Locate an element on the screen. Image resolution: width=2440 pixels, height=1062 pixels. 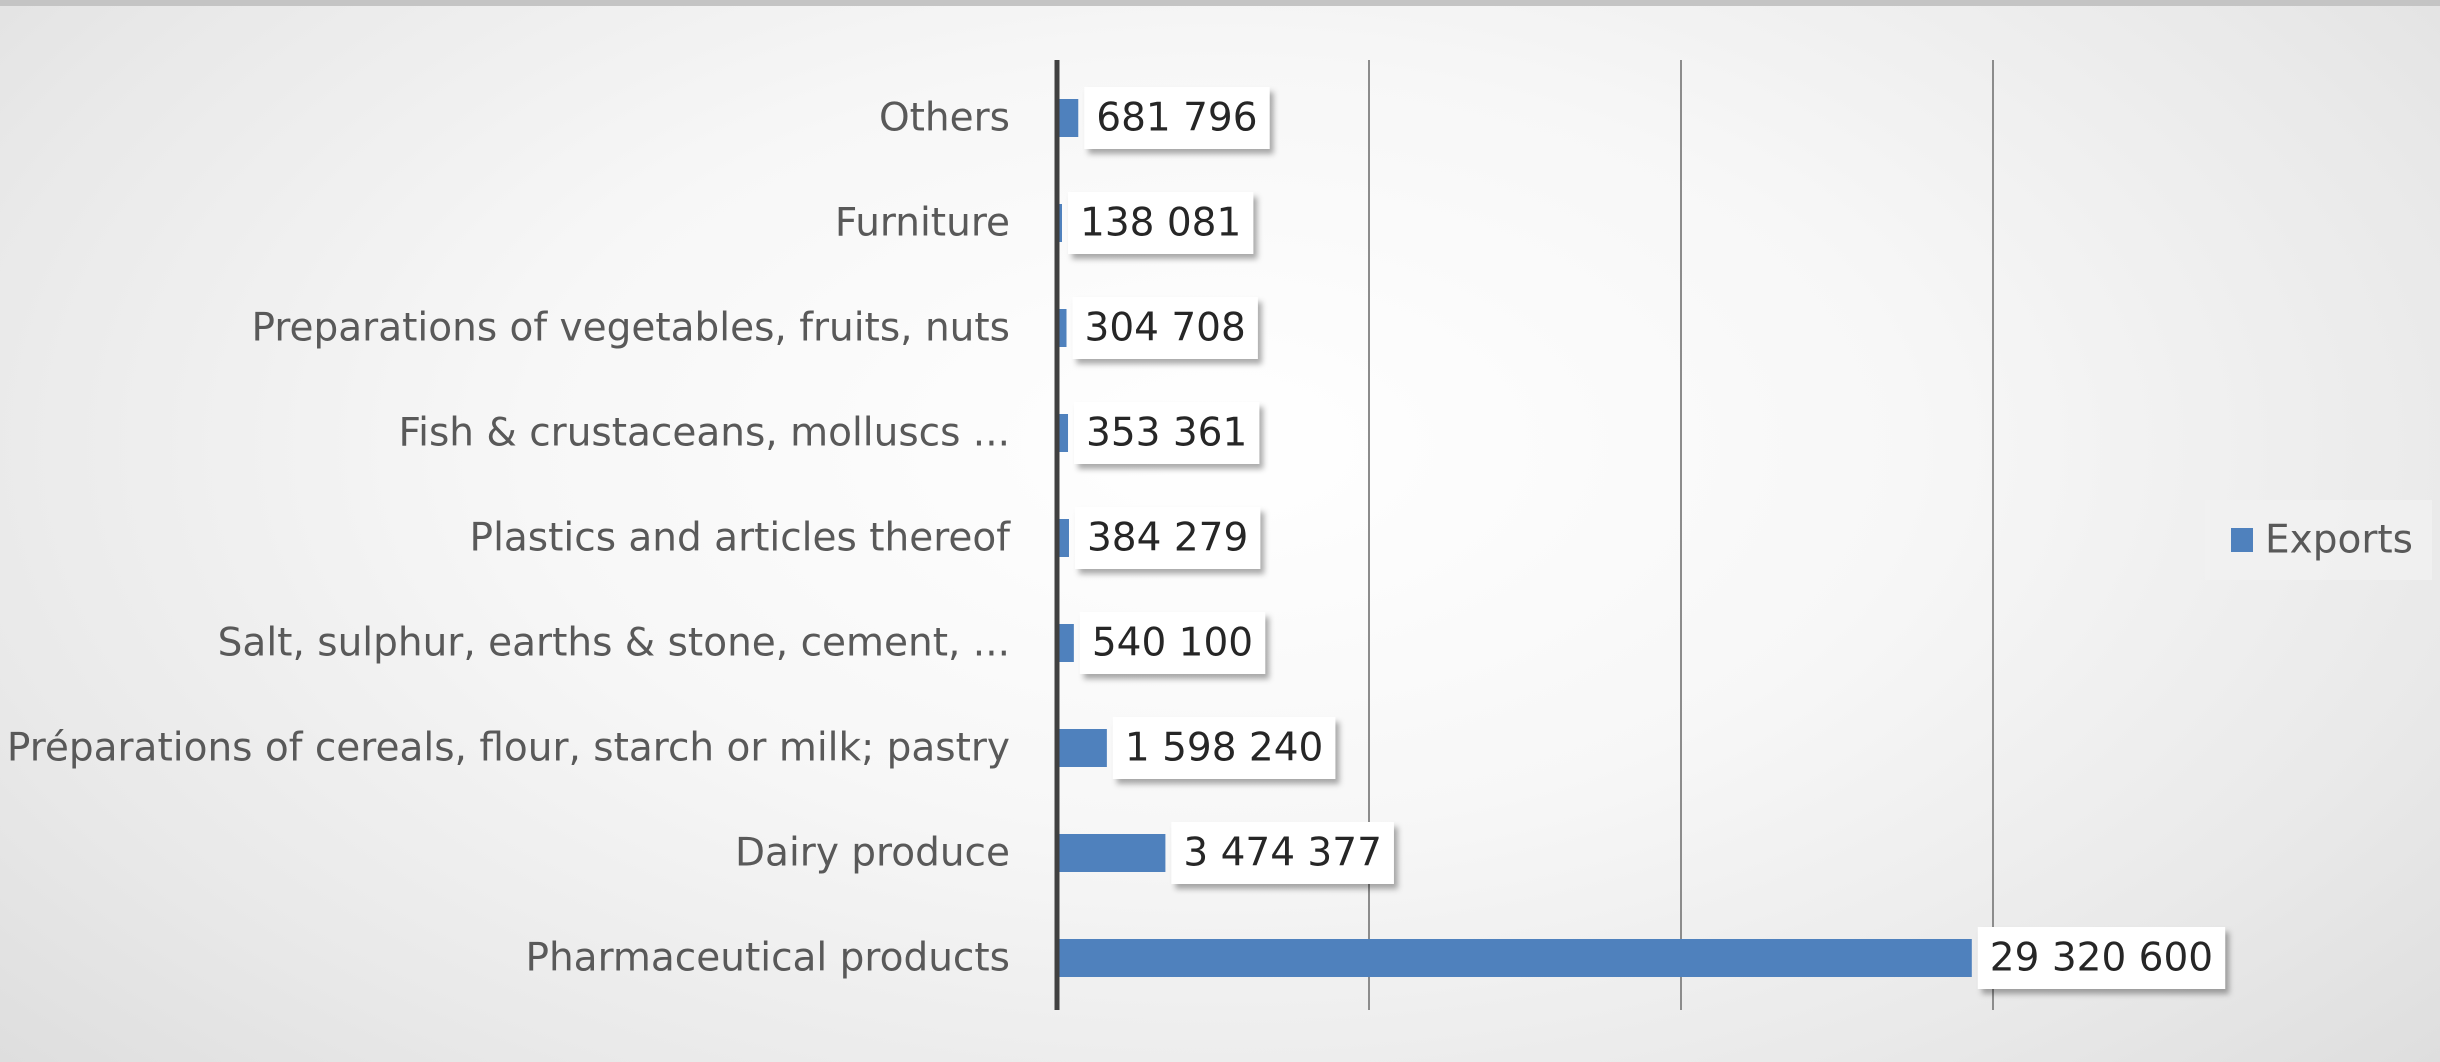
data-label: 384 279 is located at coordinates (1167, 538).